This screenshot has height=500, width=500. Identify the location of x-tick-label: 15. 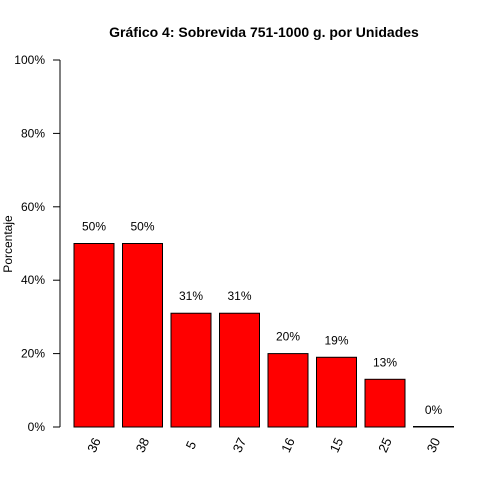
(337, 444).